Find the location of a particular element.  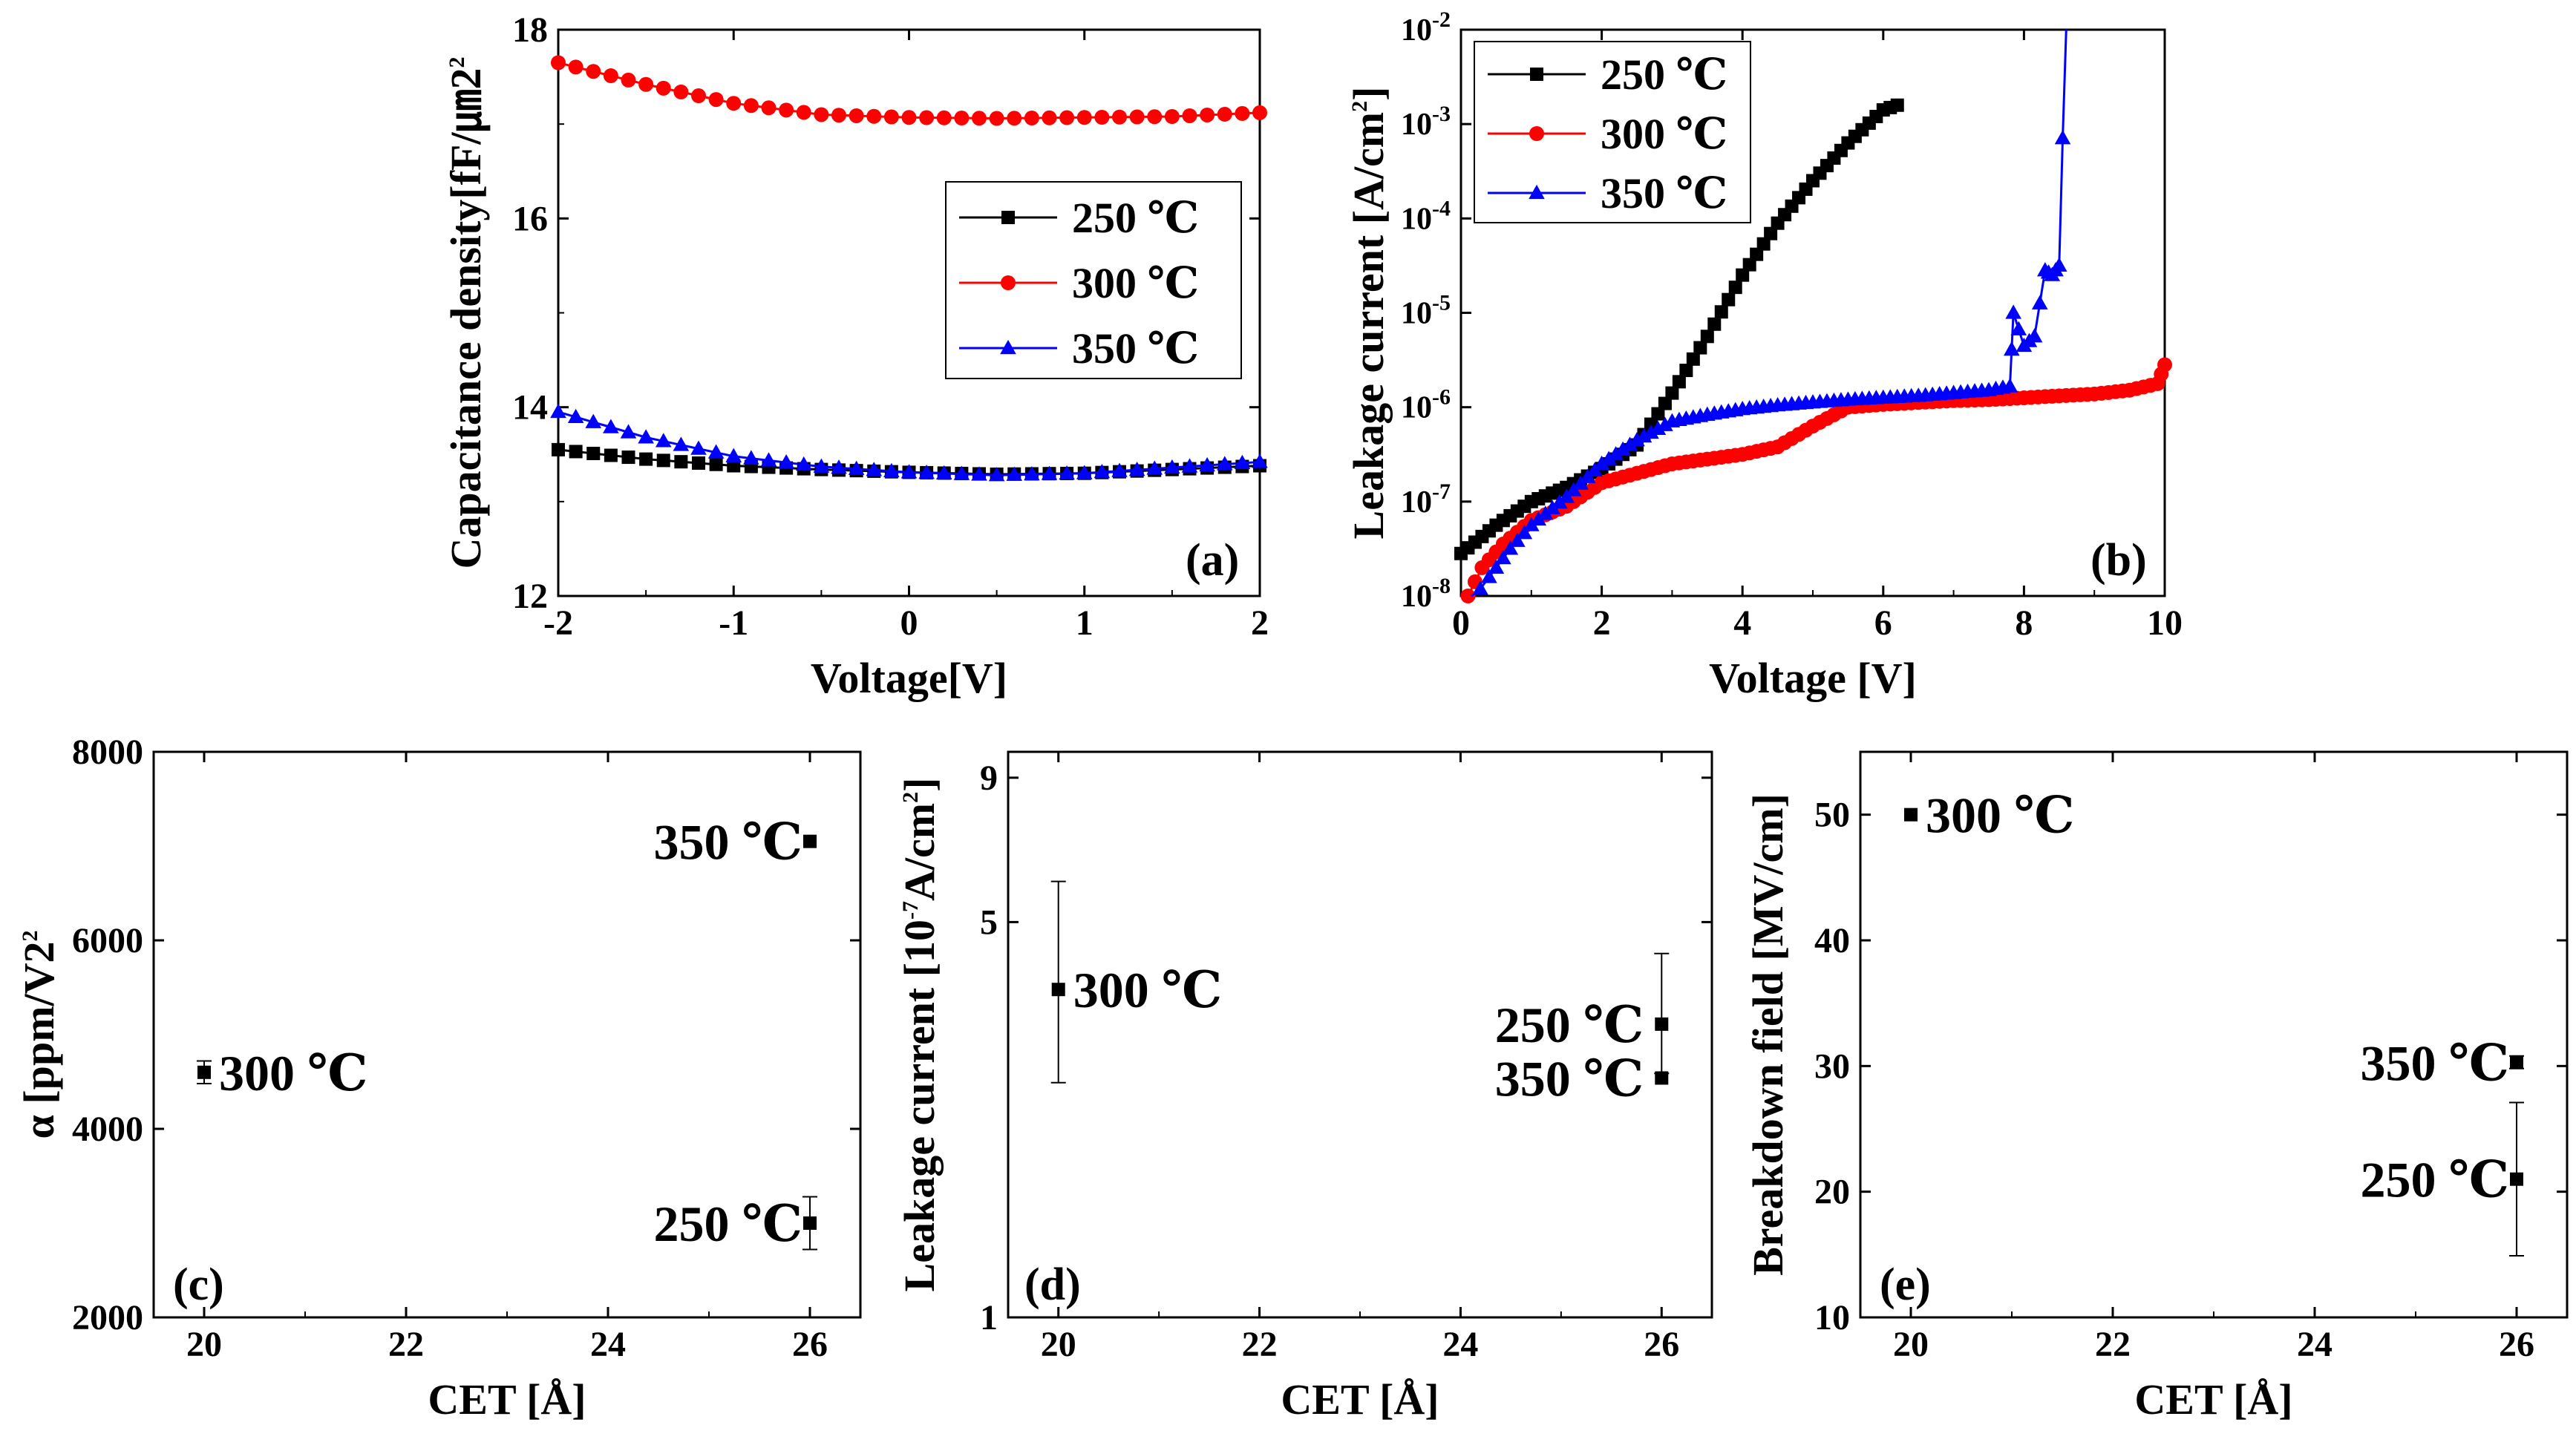

y-axis-label: α [ppm/V22 is located at coordinates (39, 1034).